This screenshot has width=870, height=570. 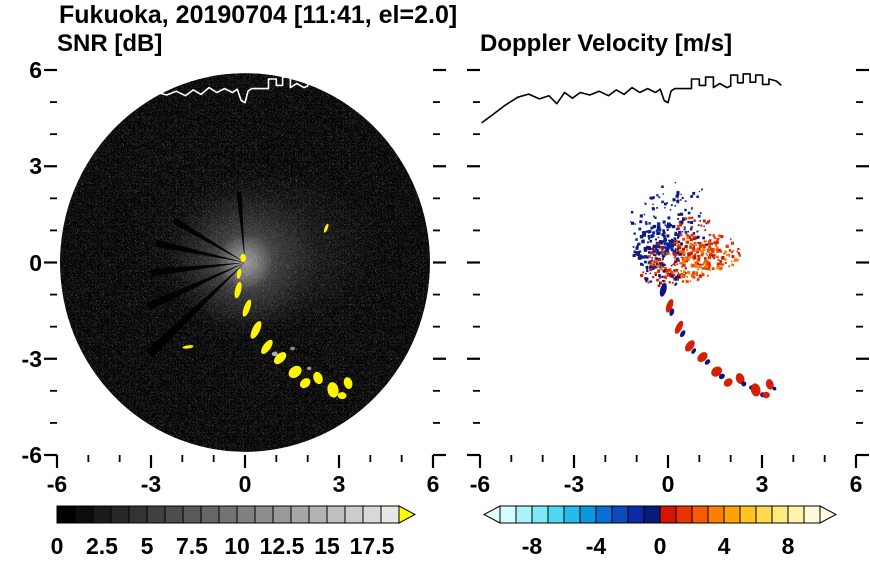 I want to click on vel-colorbar-tick-label: 0, so click(x=660, y=546).